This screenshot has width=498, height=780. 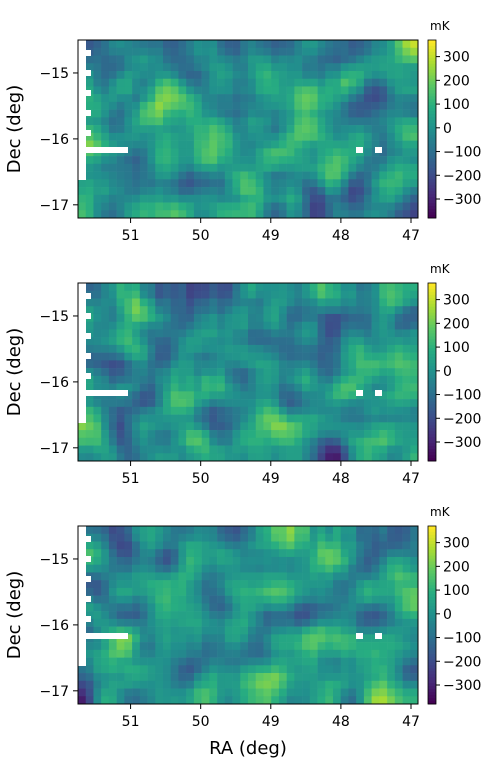 I want to click on colorbar-tick-label: 0, so click(x=447, y=372).